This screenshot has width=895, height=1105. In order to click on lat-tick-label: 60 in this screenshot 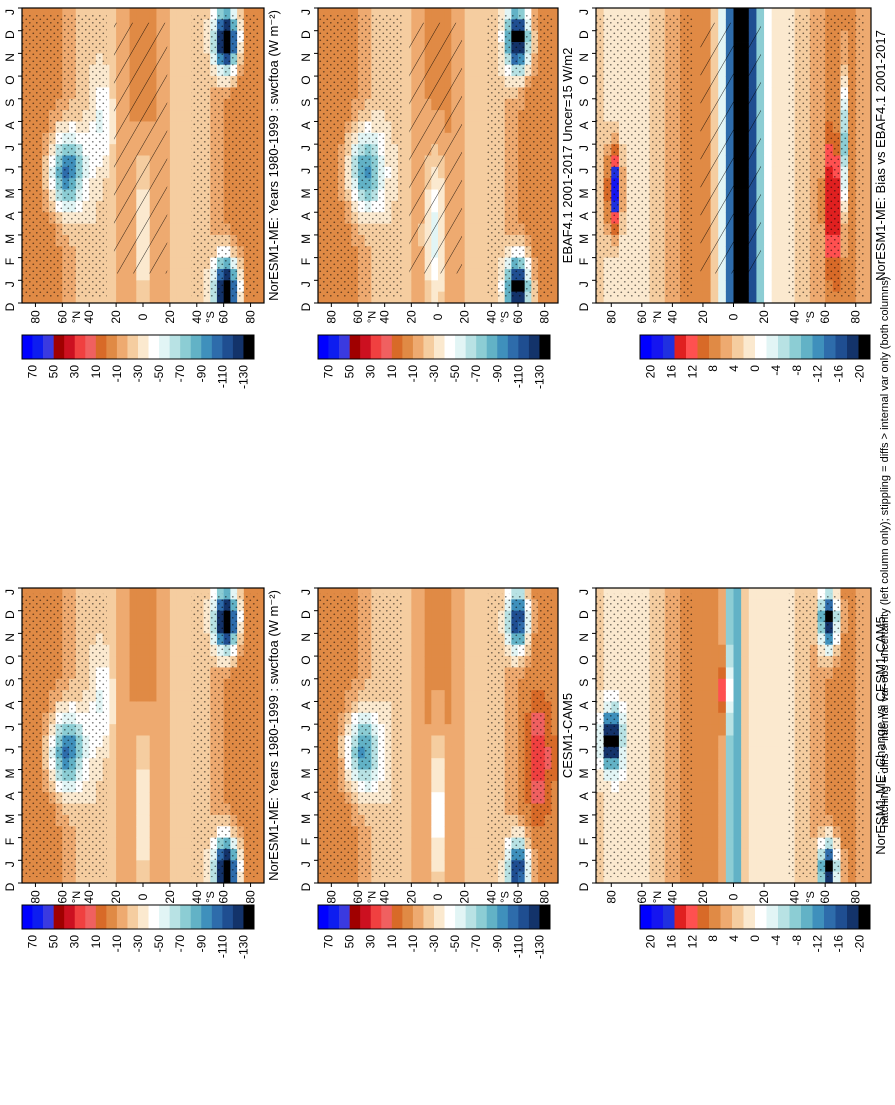, I will do `click(358, 317)`.